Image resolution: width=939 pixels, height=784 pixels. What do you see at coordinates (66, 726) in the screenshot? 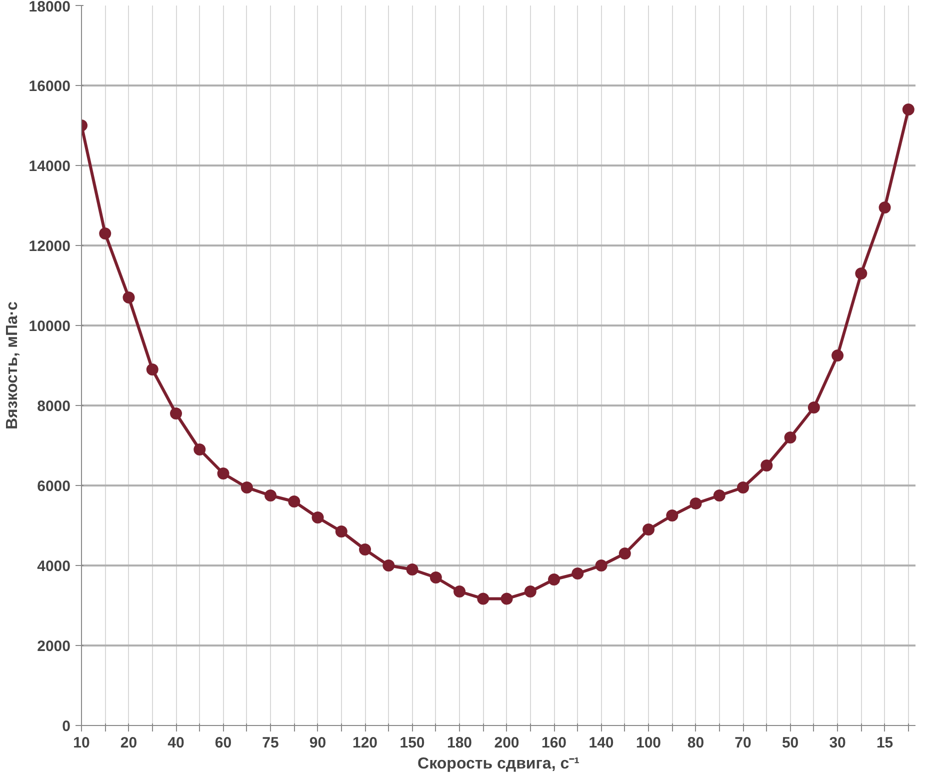
I see `y-tick-label: 0` at bounding box center [66, 726].